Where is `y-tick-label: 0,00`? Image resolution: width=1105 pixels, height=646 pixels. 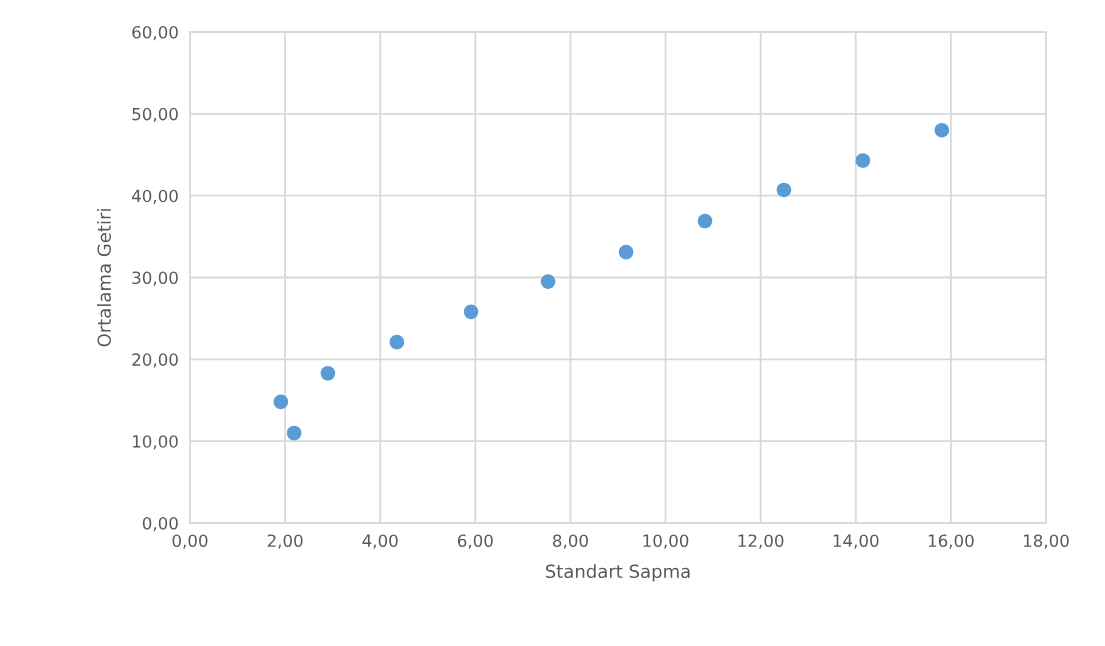
y-tick-label: 0,00 is located at coordinates (160, 524).